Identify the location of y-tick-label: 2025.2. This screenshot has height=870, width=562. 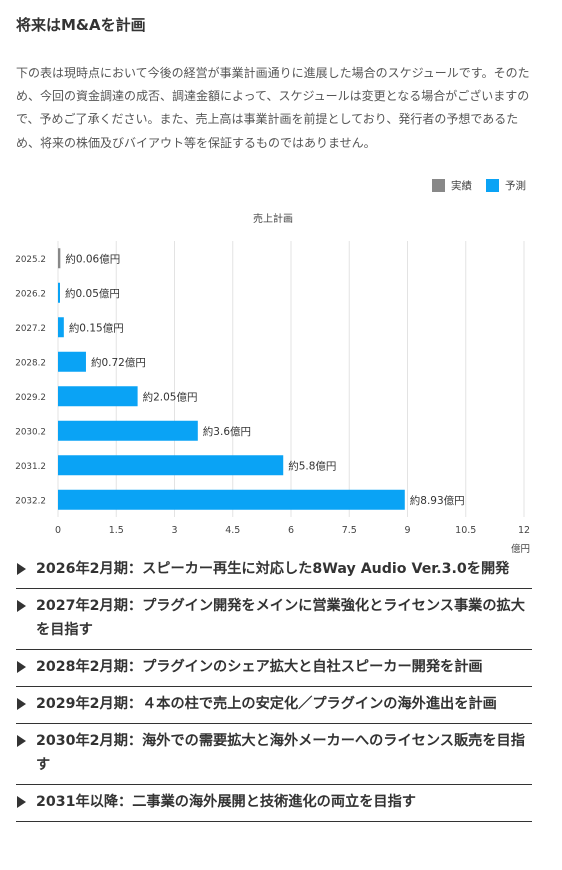
(30, 260).